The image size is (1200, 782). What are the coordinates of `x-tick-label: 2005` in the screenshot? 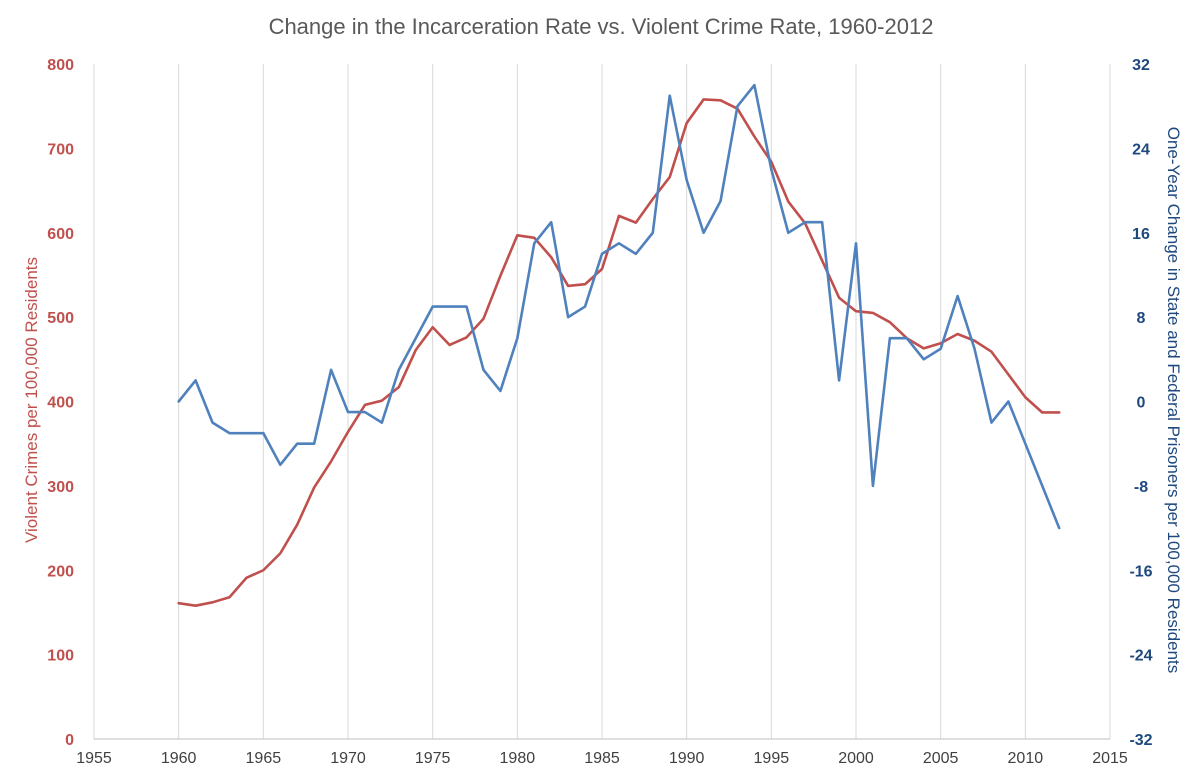 It's located at (941, 758).